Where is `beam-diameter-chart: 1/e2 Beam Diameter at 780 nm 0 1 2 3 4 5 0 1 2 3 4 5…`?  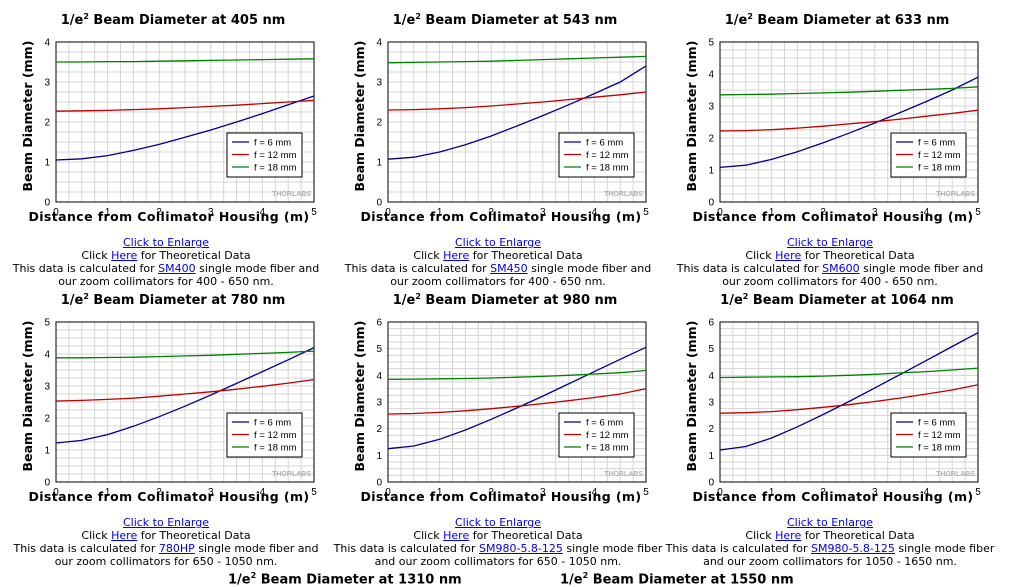 beam-diameter-chart: 1/e2 Beam Diameter at 780 nm 0 1 2 3 4 5 0 1 2 3 4 5… is located at coordinates (166, 402).